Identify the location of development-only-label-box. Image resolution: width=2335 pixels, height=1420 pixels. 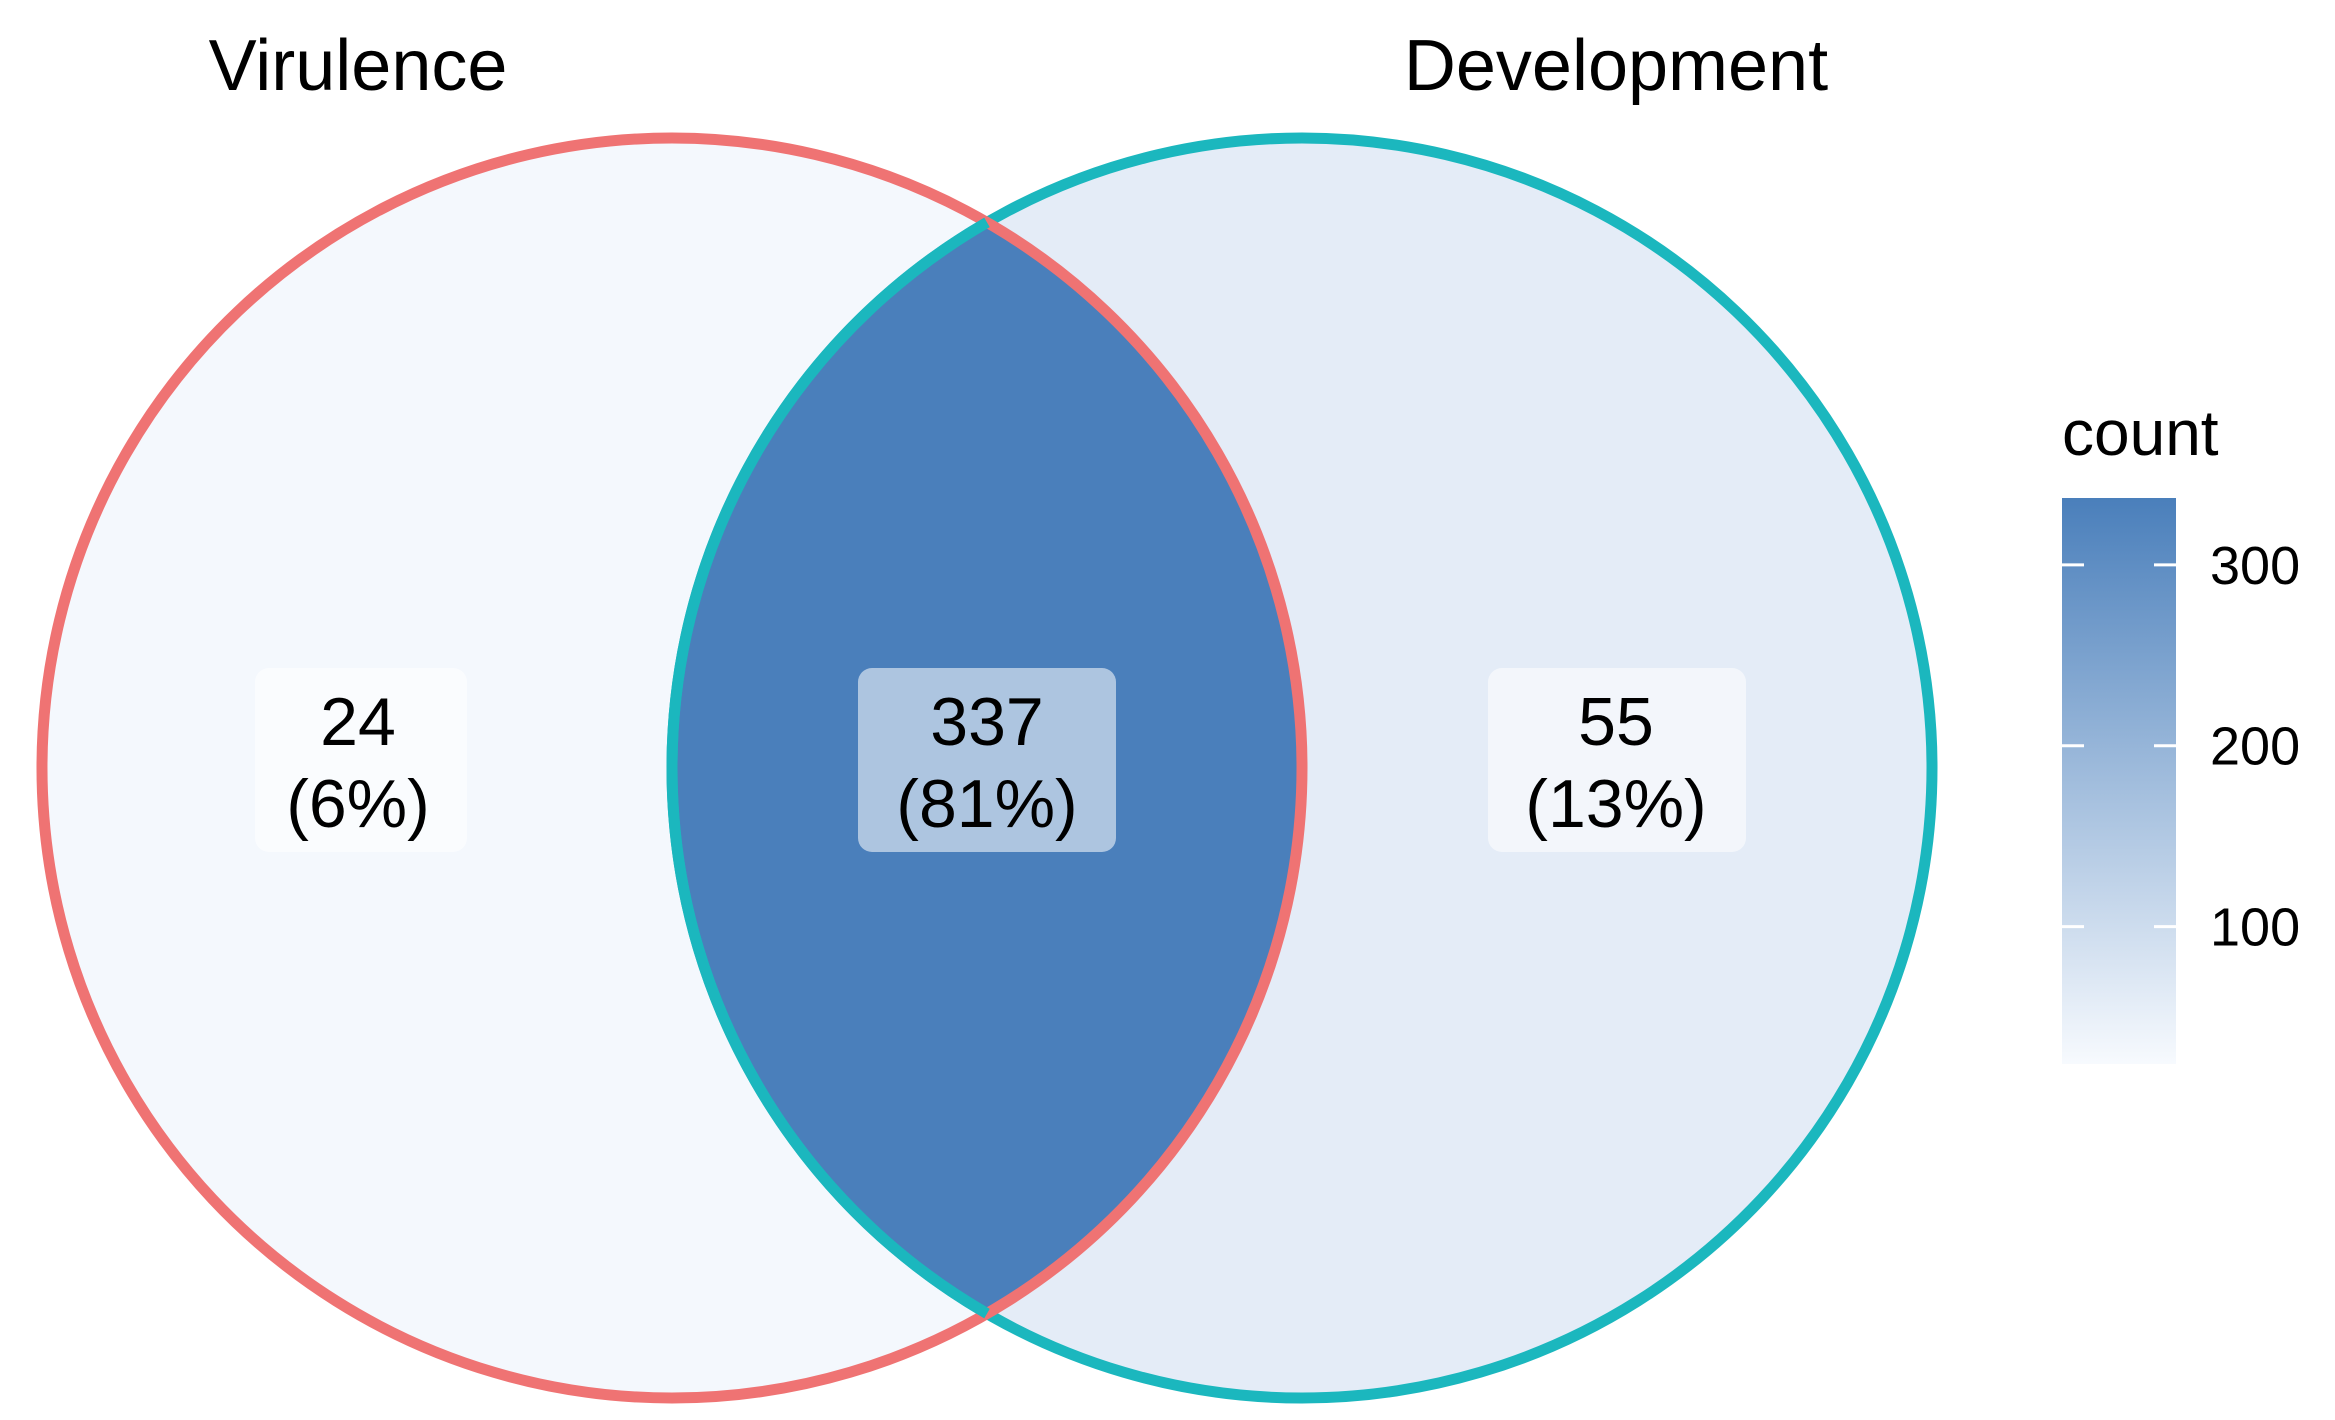
(1617, 760).